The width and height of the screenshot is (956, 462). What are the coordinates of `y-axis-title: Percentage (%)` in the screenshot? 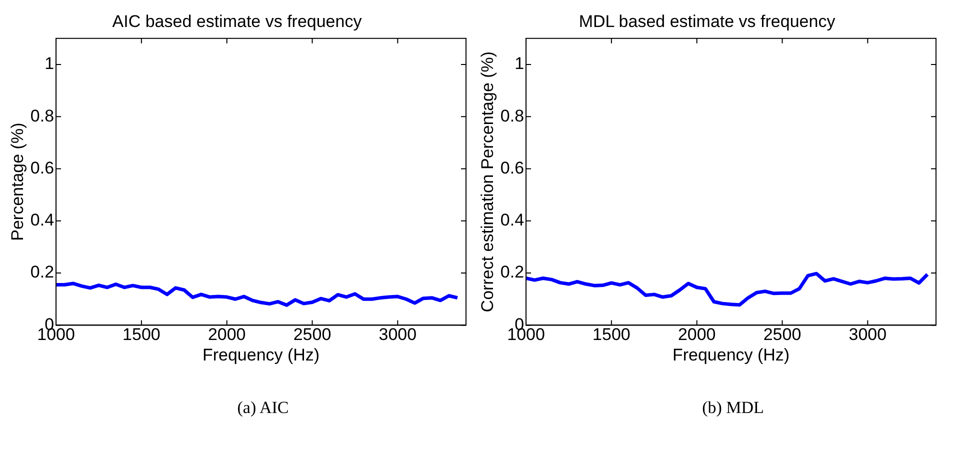 It's located at (17, 181).